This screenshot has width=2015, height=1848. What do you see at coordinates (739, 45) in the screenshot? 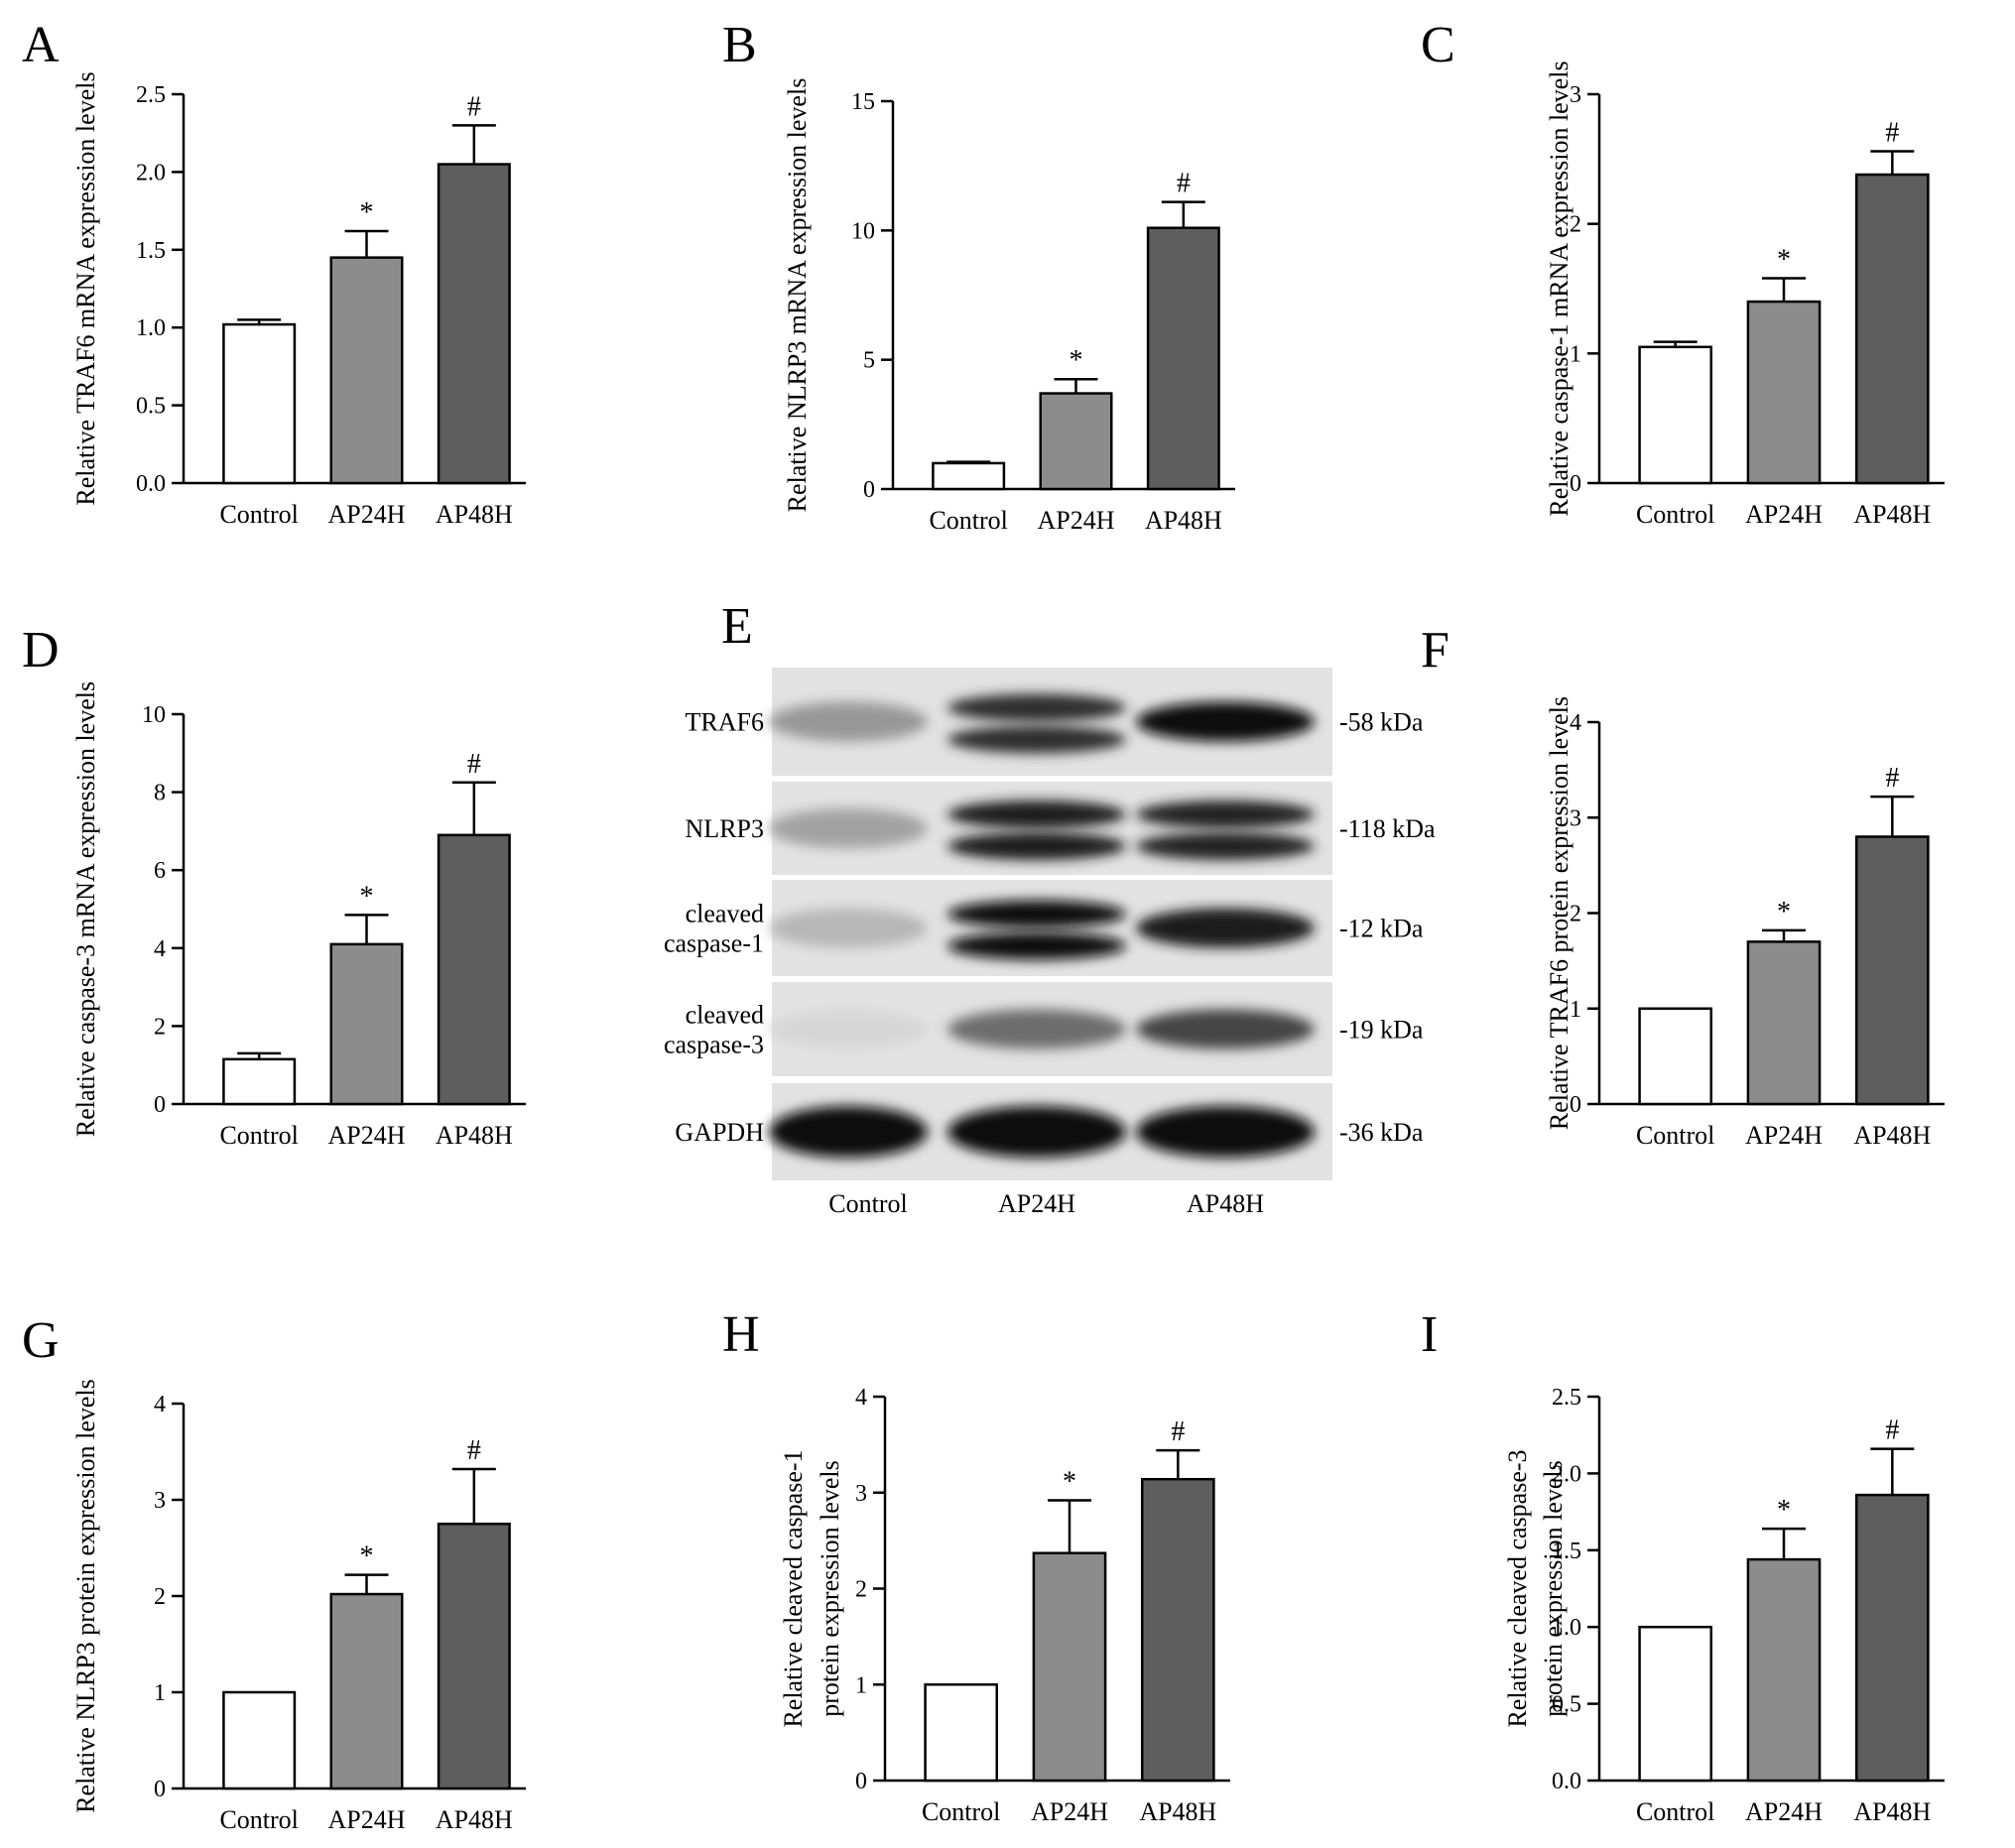
I see `panel-letter: B` at bounding box center [739, 45].